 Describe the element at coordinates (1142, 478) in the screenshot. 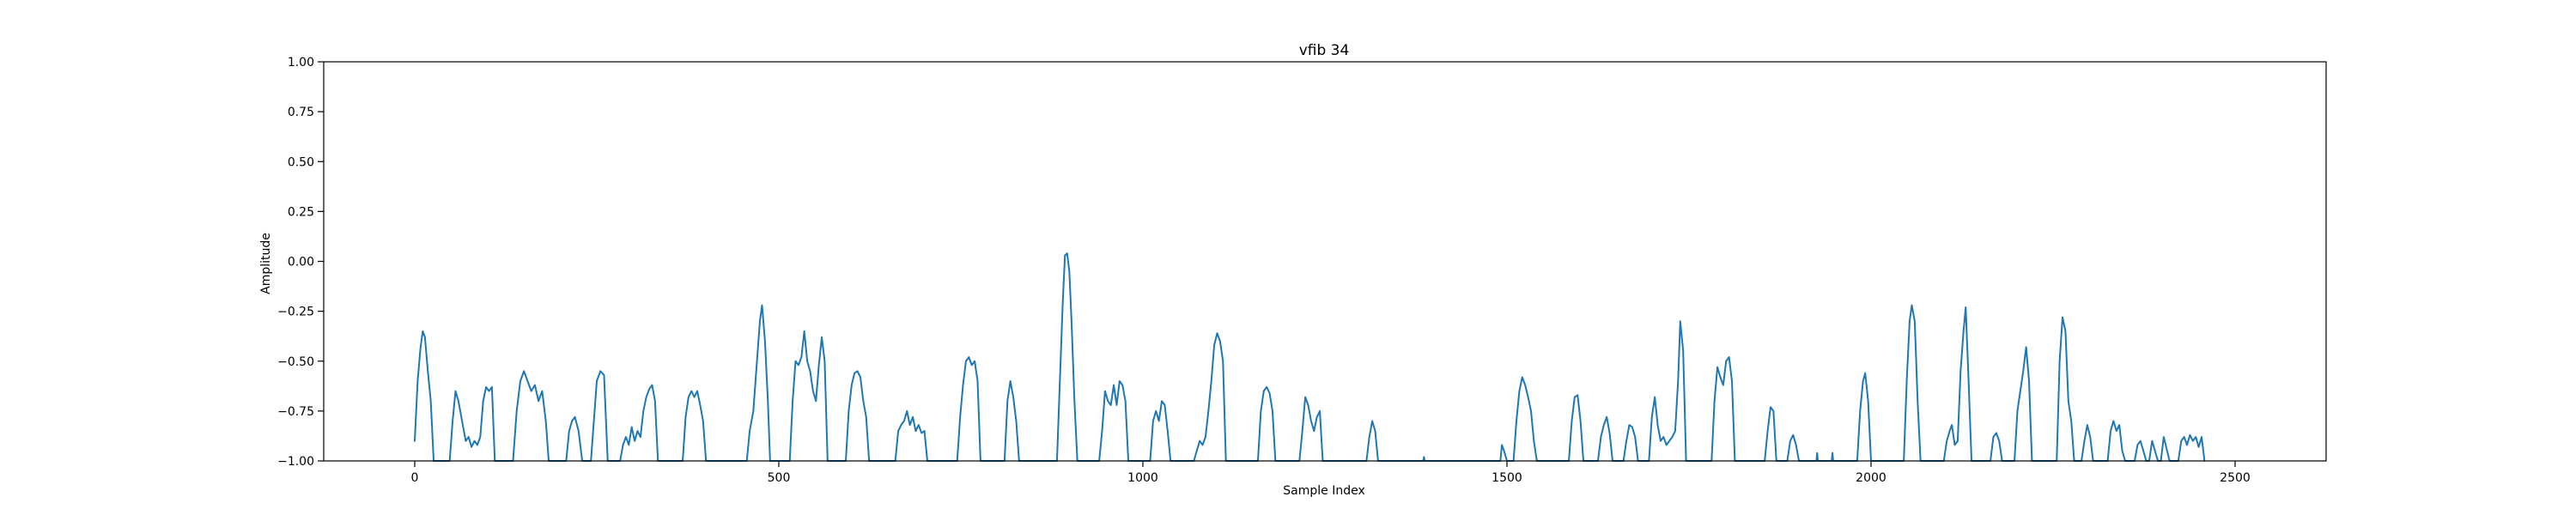

I see `x-tick-label: 1000` at that location.